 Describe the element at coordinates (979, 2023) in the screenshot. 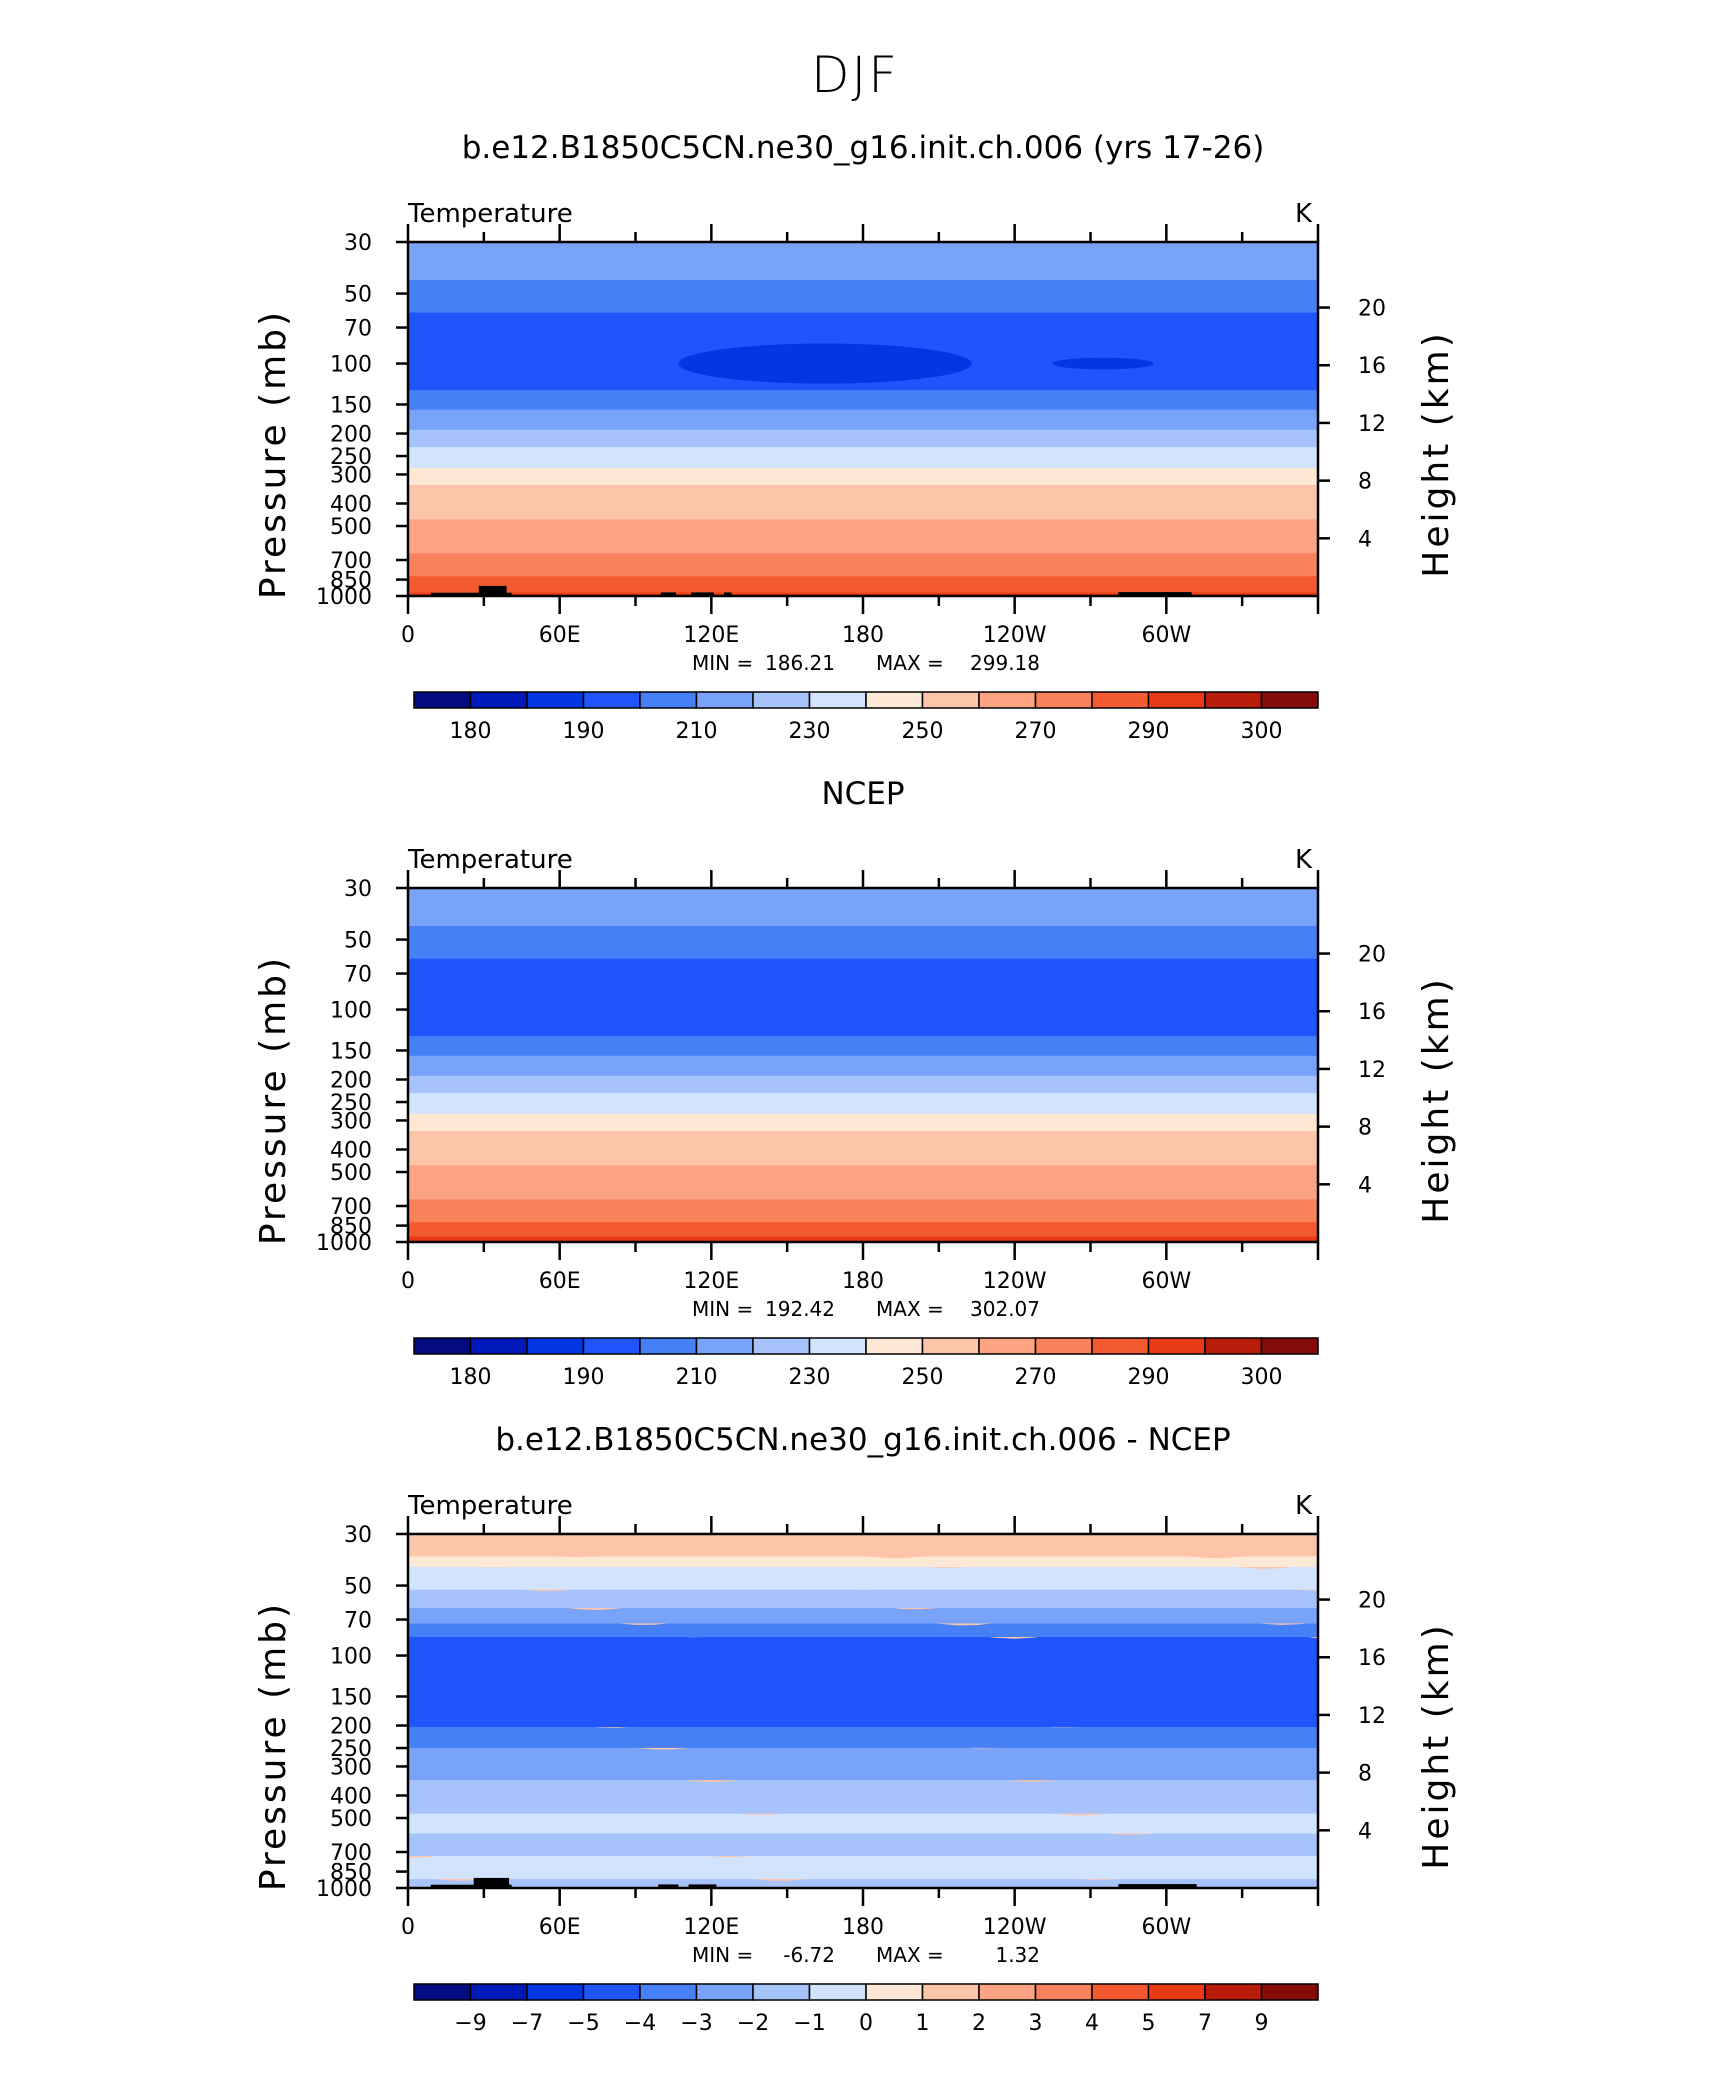

I see `colorbar-label: 2` at that location.